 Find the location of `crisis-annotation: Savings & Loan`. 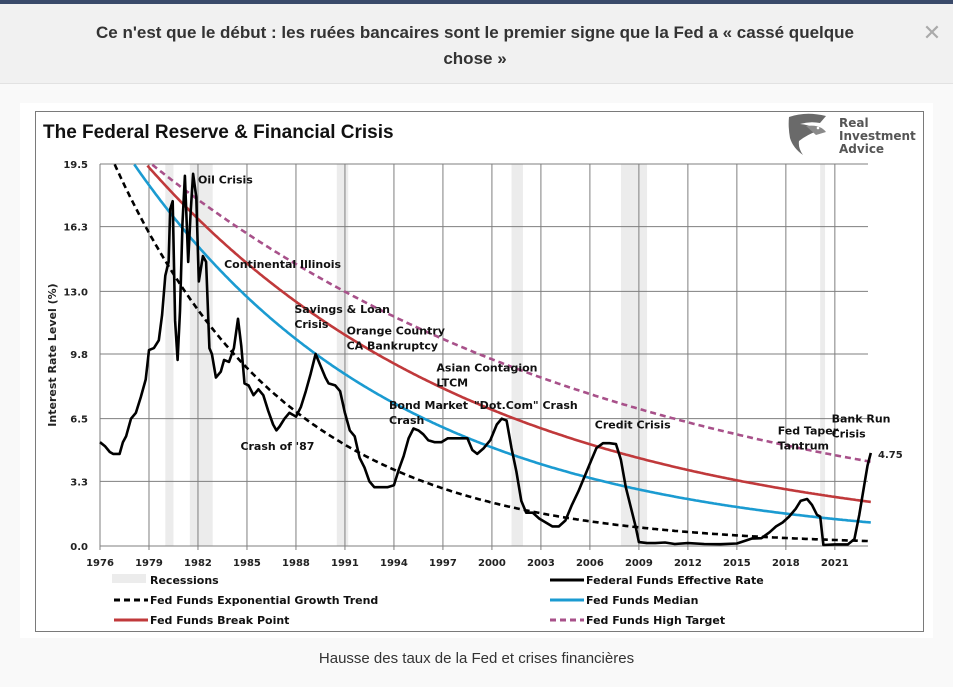

crisis-annotation: Savings & Loan is located at coordinates (342, 309).